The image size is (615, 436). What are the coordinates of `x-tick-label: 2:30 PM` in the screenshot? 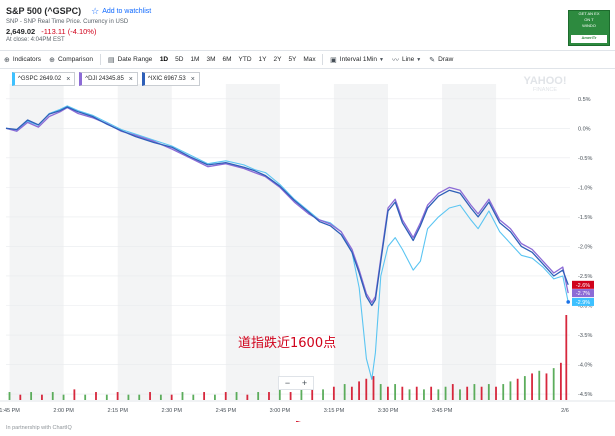 It's located at (172, 411).